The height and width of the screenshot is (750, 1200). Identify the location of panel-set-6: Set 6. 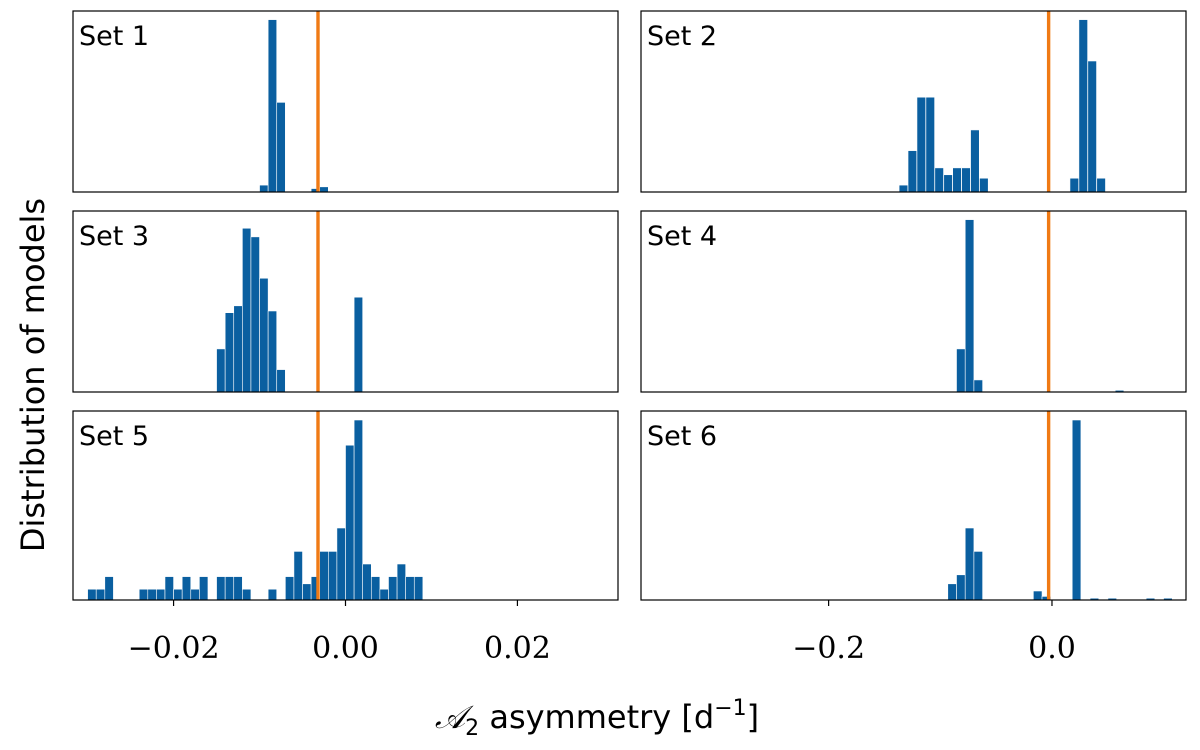
(913, 508).